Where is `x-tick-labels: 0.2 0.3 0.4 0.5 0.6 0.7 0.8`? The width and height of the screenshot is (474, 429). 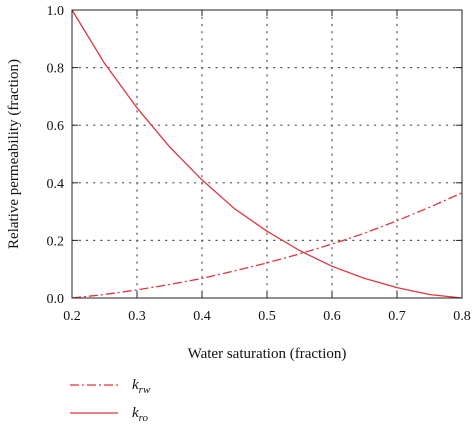
x-tick-labels: 0.2 0.3 0.4 0.5 0.6 0.7 0.8 is located at coordinates (267, 316).